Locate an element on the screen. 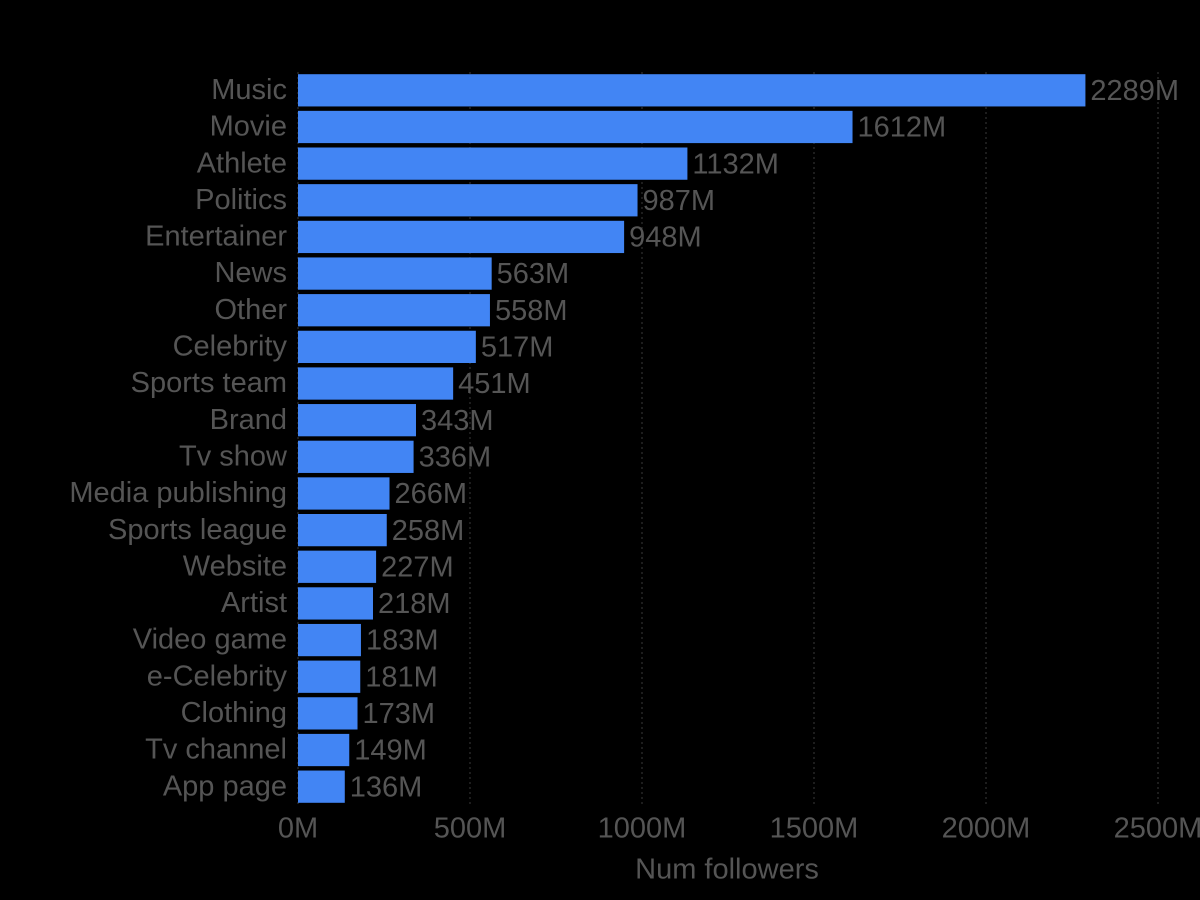 The width and height of the screenshot is (1200, 900). y-tick-label: Media publishing is located at coordinates (178, 493).